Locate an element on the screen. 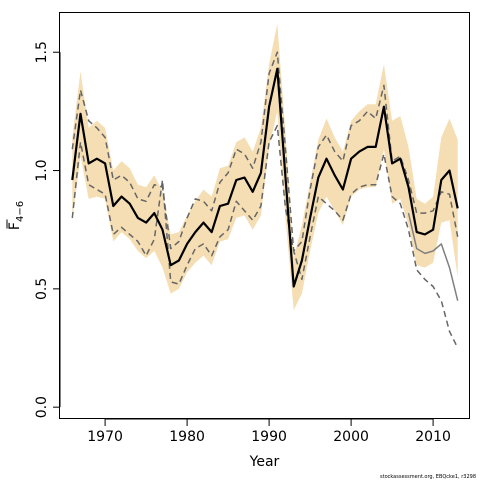 The width and height of the screenshot is (480, 480). x-tick-label: 2010 is located at coordinates (433, 437).